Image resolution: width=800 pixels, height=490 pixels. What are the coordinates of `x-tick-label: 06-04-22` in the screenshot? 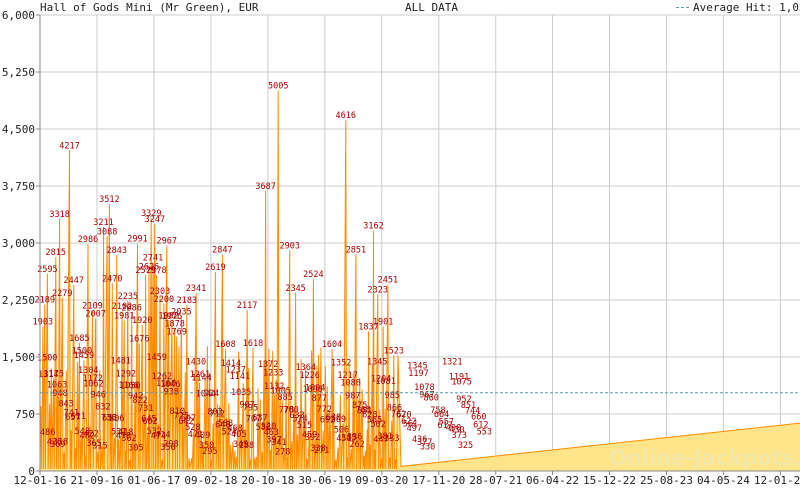 It's located at (552, 480).